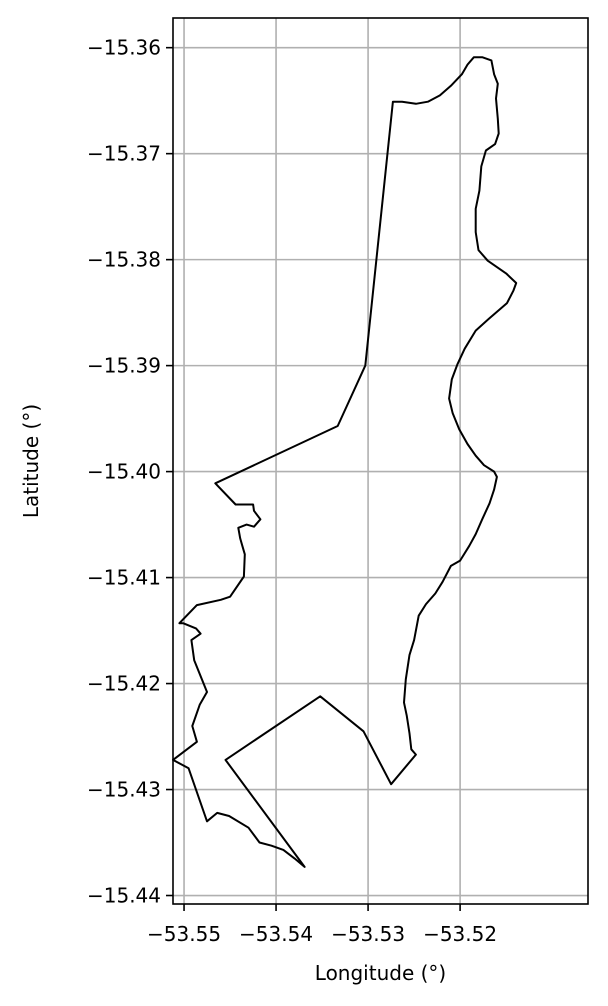 This screenshot has height=1006, width=608. What do you see at coordinates (124, 790) in the screenshot?
I see `y-tick-label-7: −15.43` at bounding box center [124, 790].